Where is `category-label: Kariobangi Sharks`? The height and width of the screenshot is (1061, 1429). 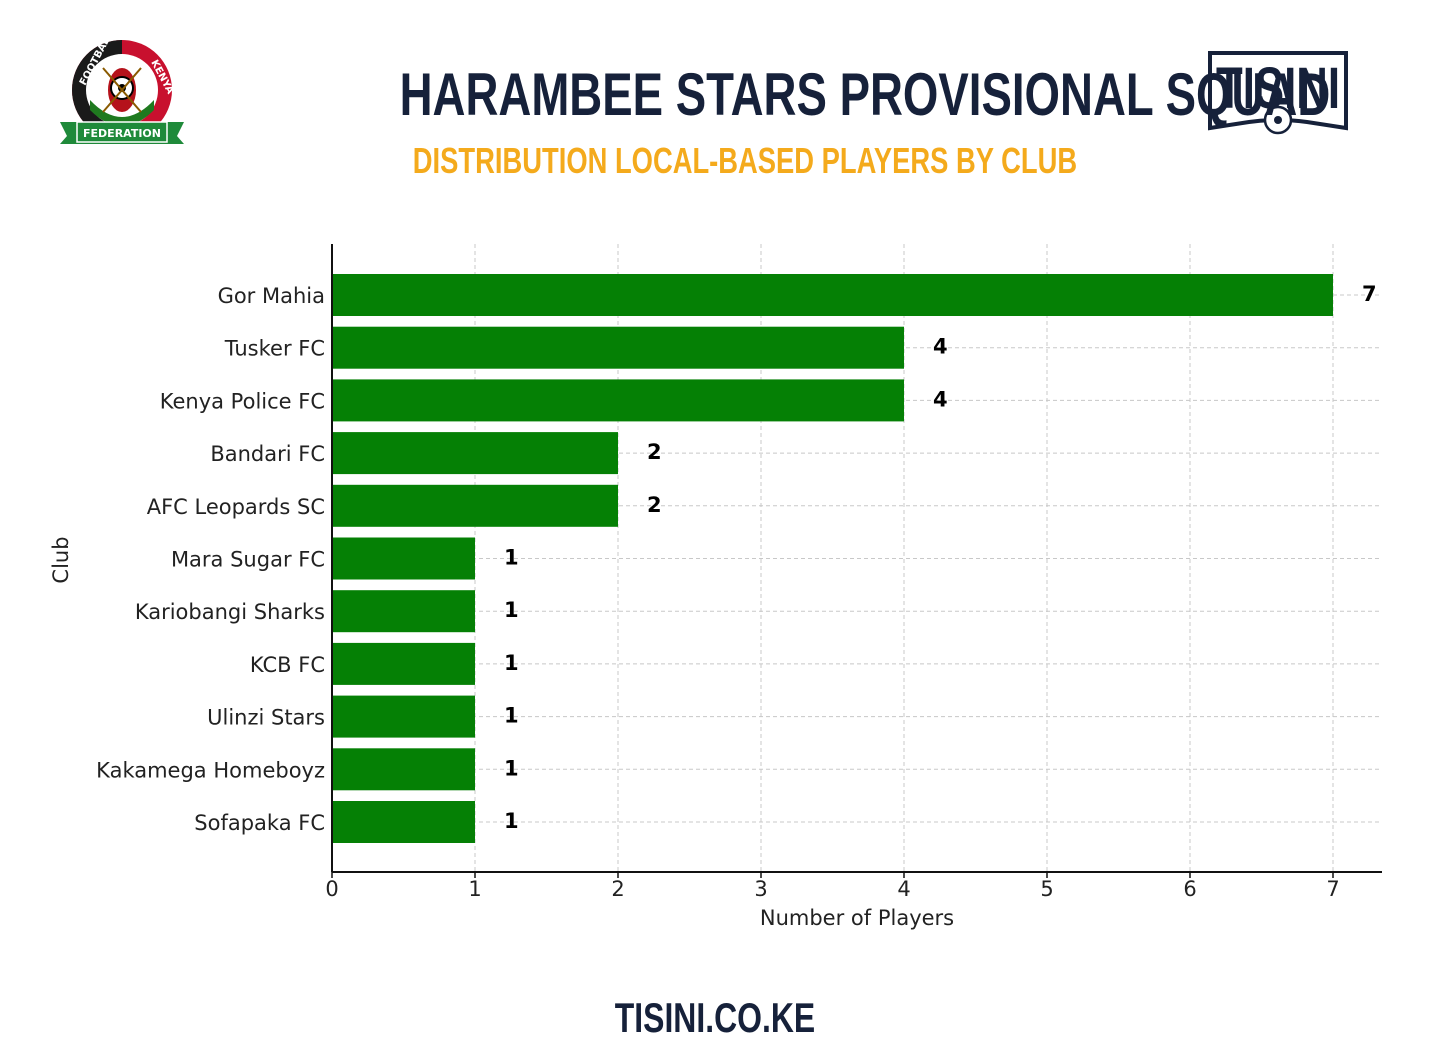
category-label: Kariobangi Sharks is located at coordinates (230, 612).